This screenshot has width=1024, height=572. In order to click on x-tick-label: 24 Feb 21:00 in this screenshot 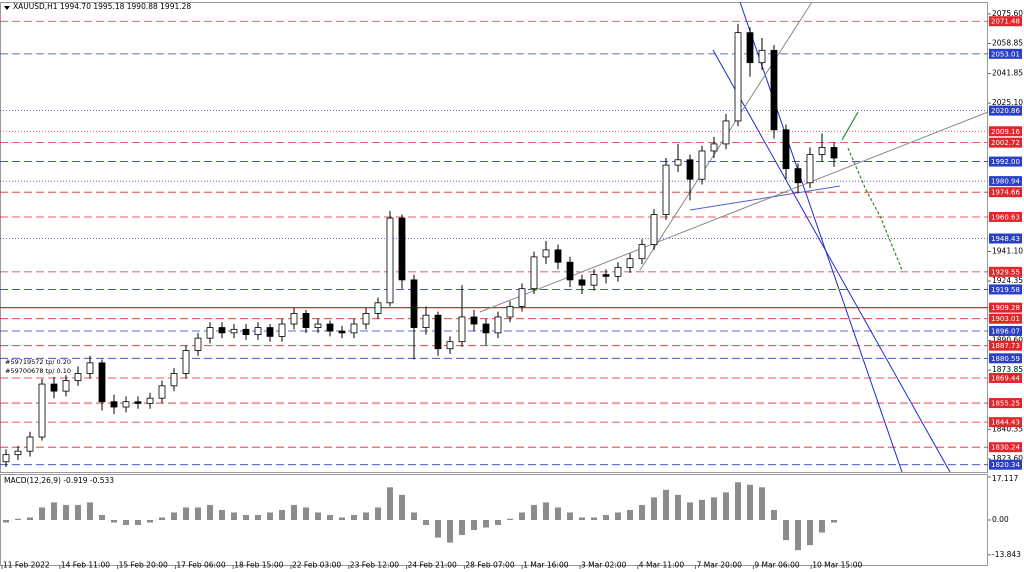, I will do `click(432, 565)`.